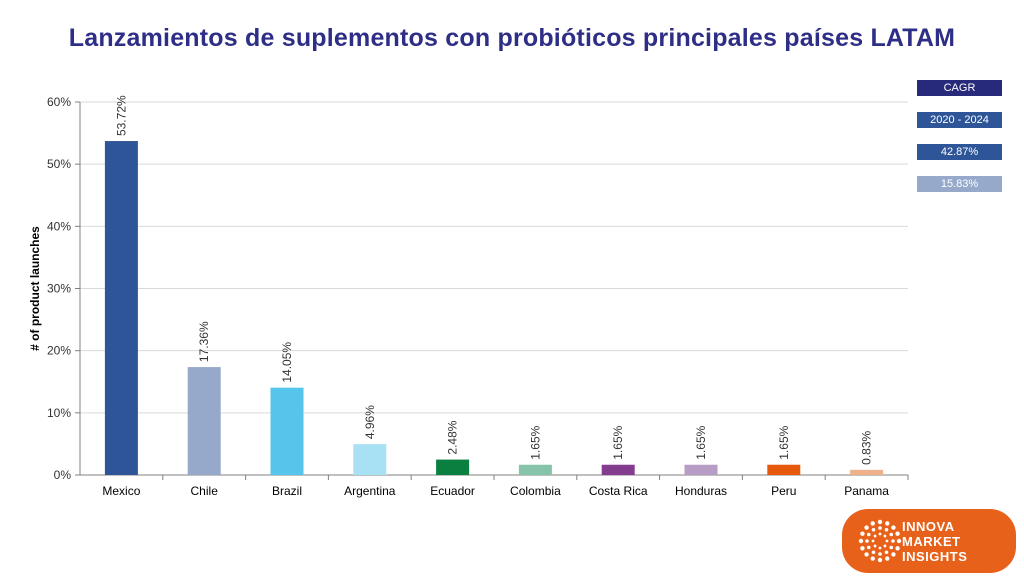  Describe the element at coordinates (59, 226) in the screenshot. I see `y-tick-label: 40%` at that location.